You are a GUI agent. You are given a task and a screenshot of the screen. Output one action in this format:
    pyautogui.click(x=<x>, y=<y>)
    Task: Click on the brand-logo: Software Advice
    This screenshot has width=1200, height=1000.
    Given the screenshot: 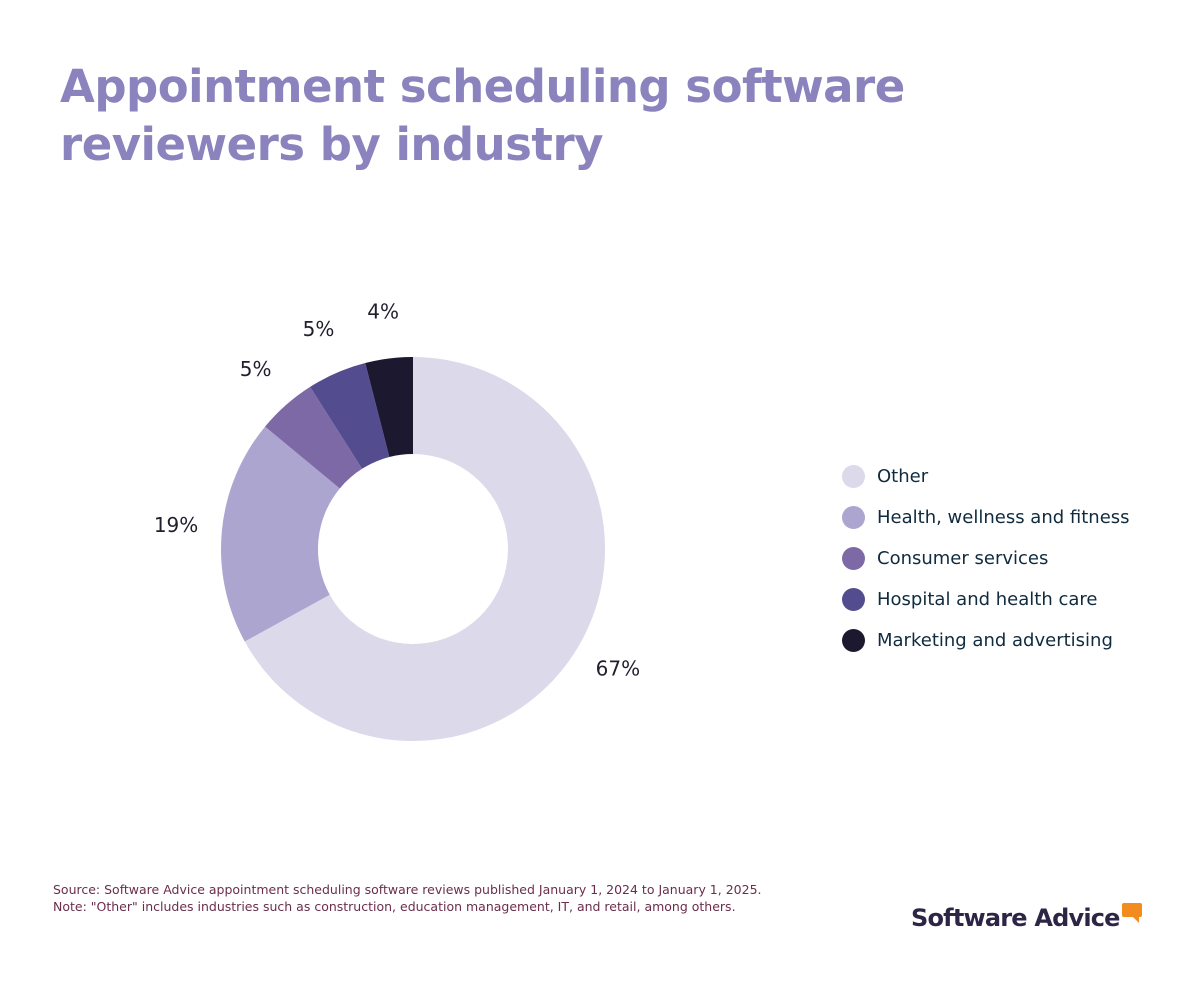 What is the action you would take?
    pyautogui.click(x=1026, y=918)
    